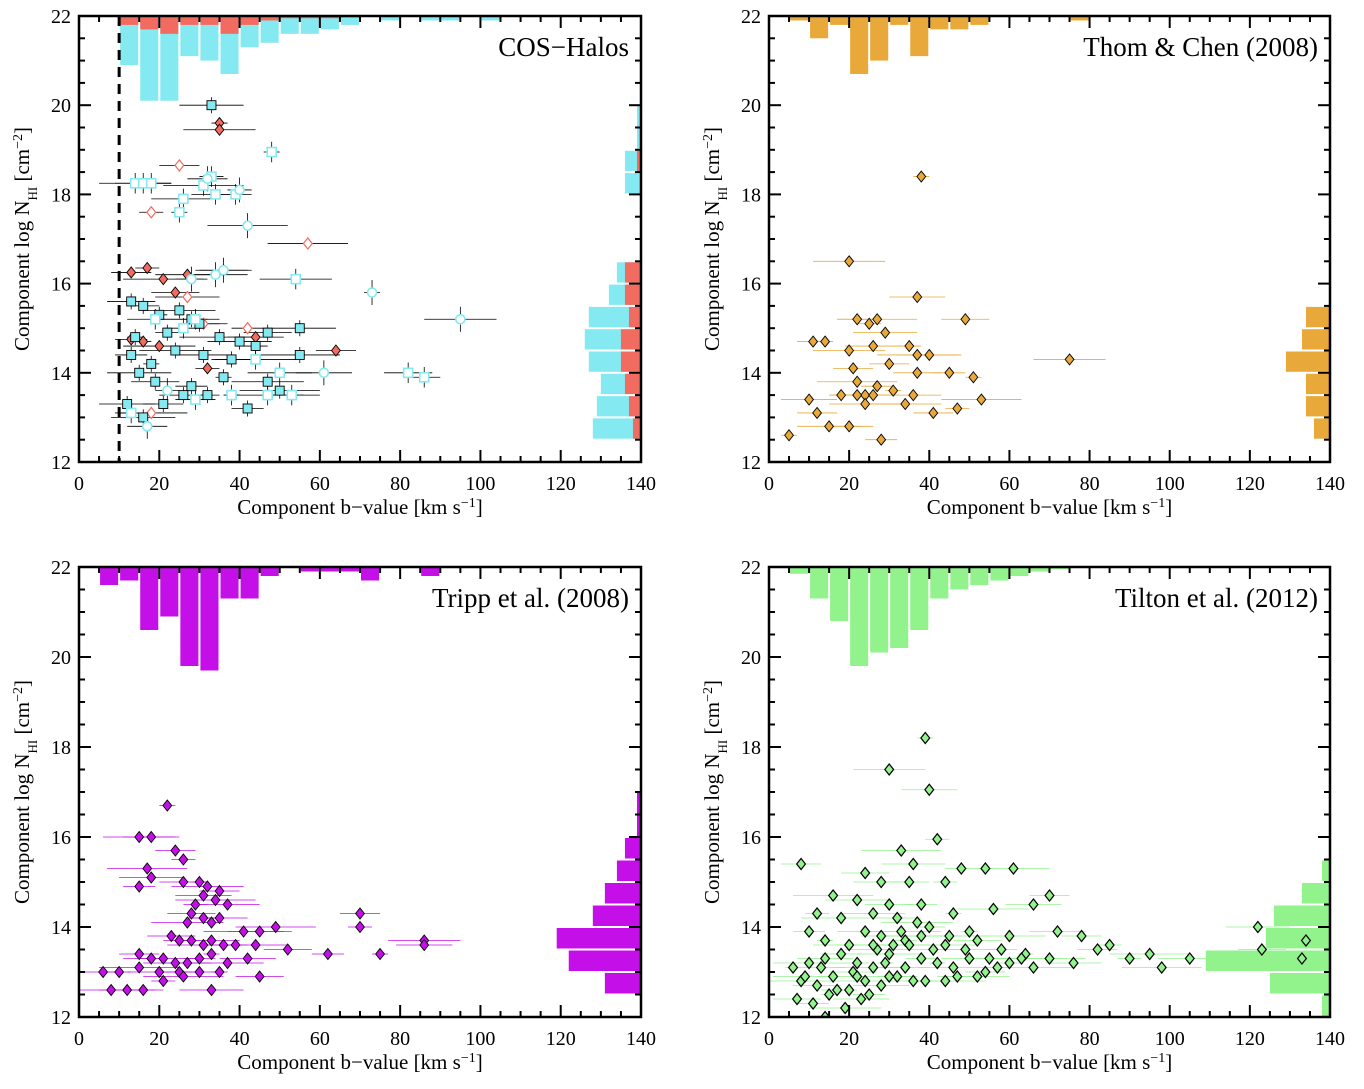 Image resolution: width=1364 pixels, height=1089 pixels. Describe the element at coordinates (712, 829) in the screenshot. I see `y-axis-label-text: Component log N` at that location.